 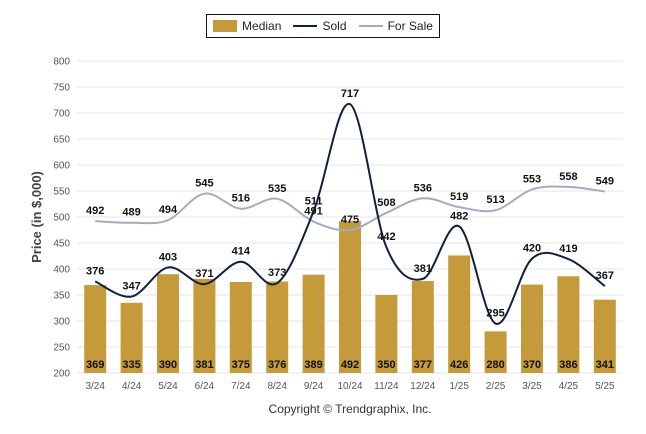 I want to click on sold-value-label: 414, so click(x=241, y=252).